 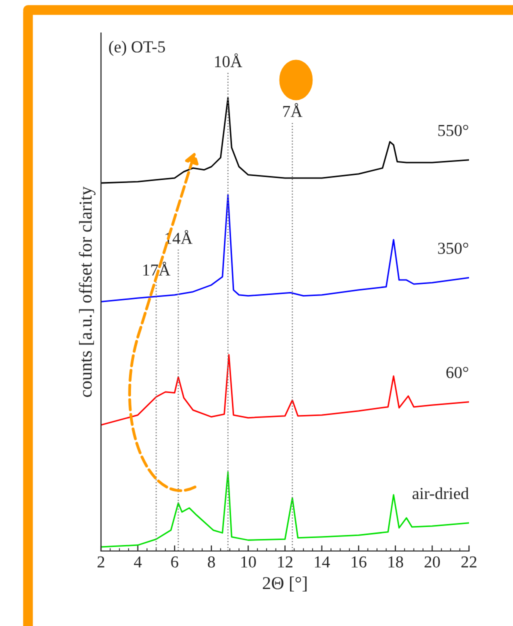 I want to click on x-tick-label: 22, so click(x=468, y=562).